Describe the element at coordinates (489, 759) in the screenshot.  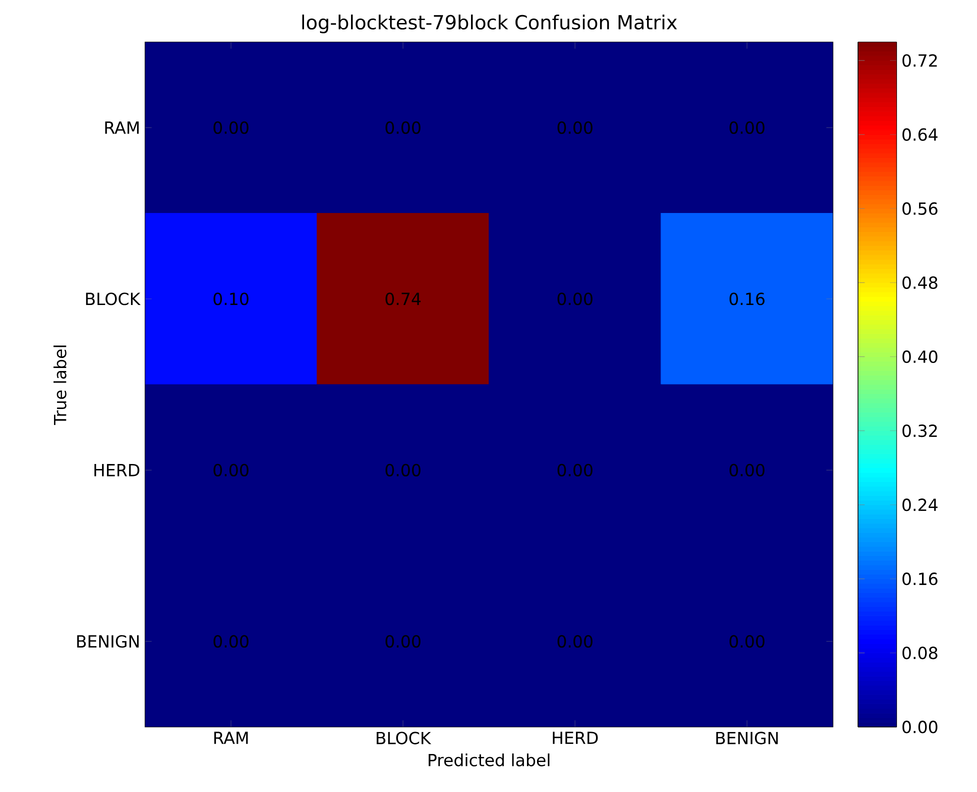
I see `x-axis-title: Predicted label` at that location.